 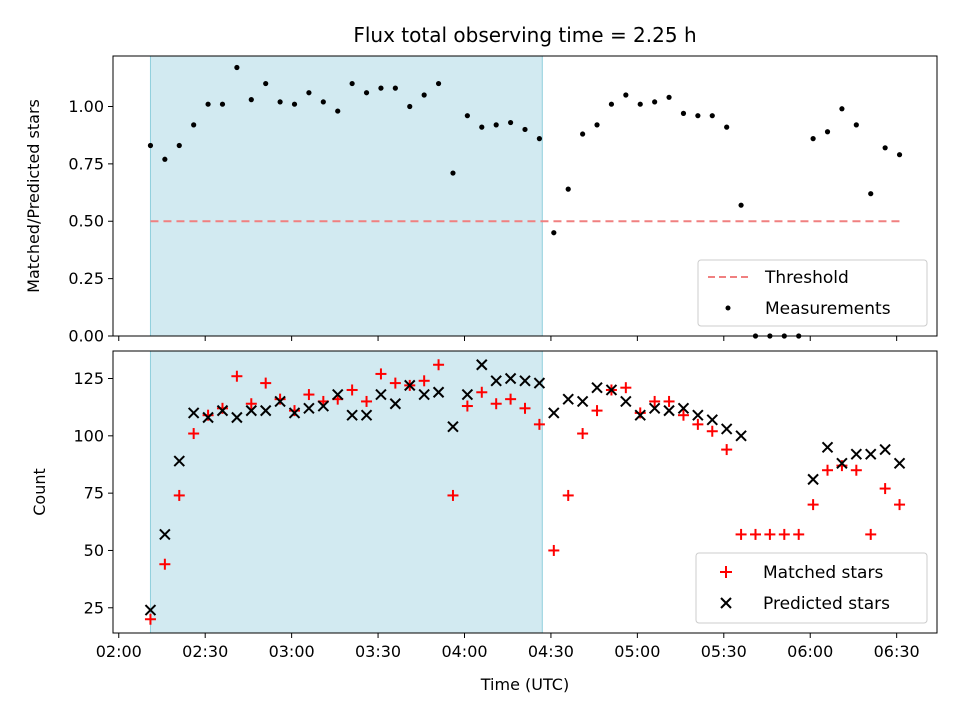 I want to click on legend-measurements-label: Measurements, so click(x=828, y=309).